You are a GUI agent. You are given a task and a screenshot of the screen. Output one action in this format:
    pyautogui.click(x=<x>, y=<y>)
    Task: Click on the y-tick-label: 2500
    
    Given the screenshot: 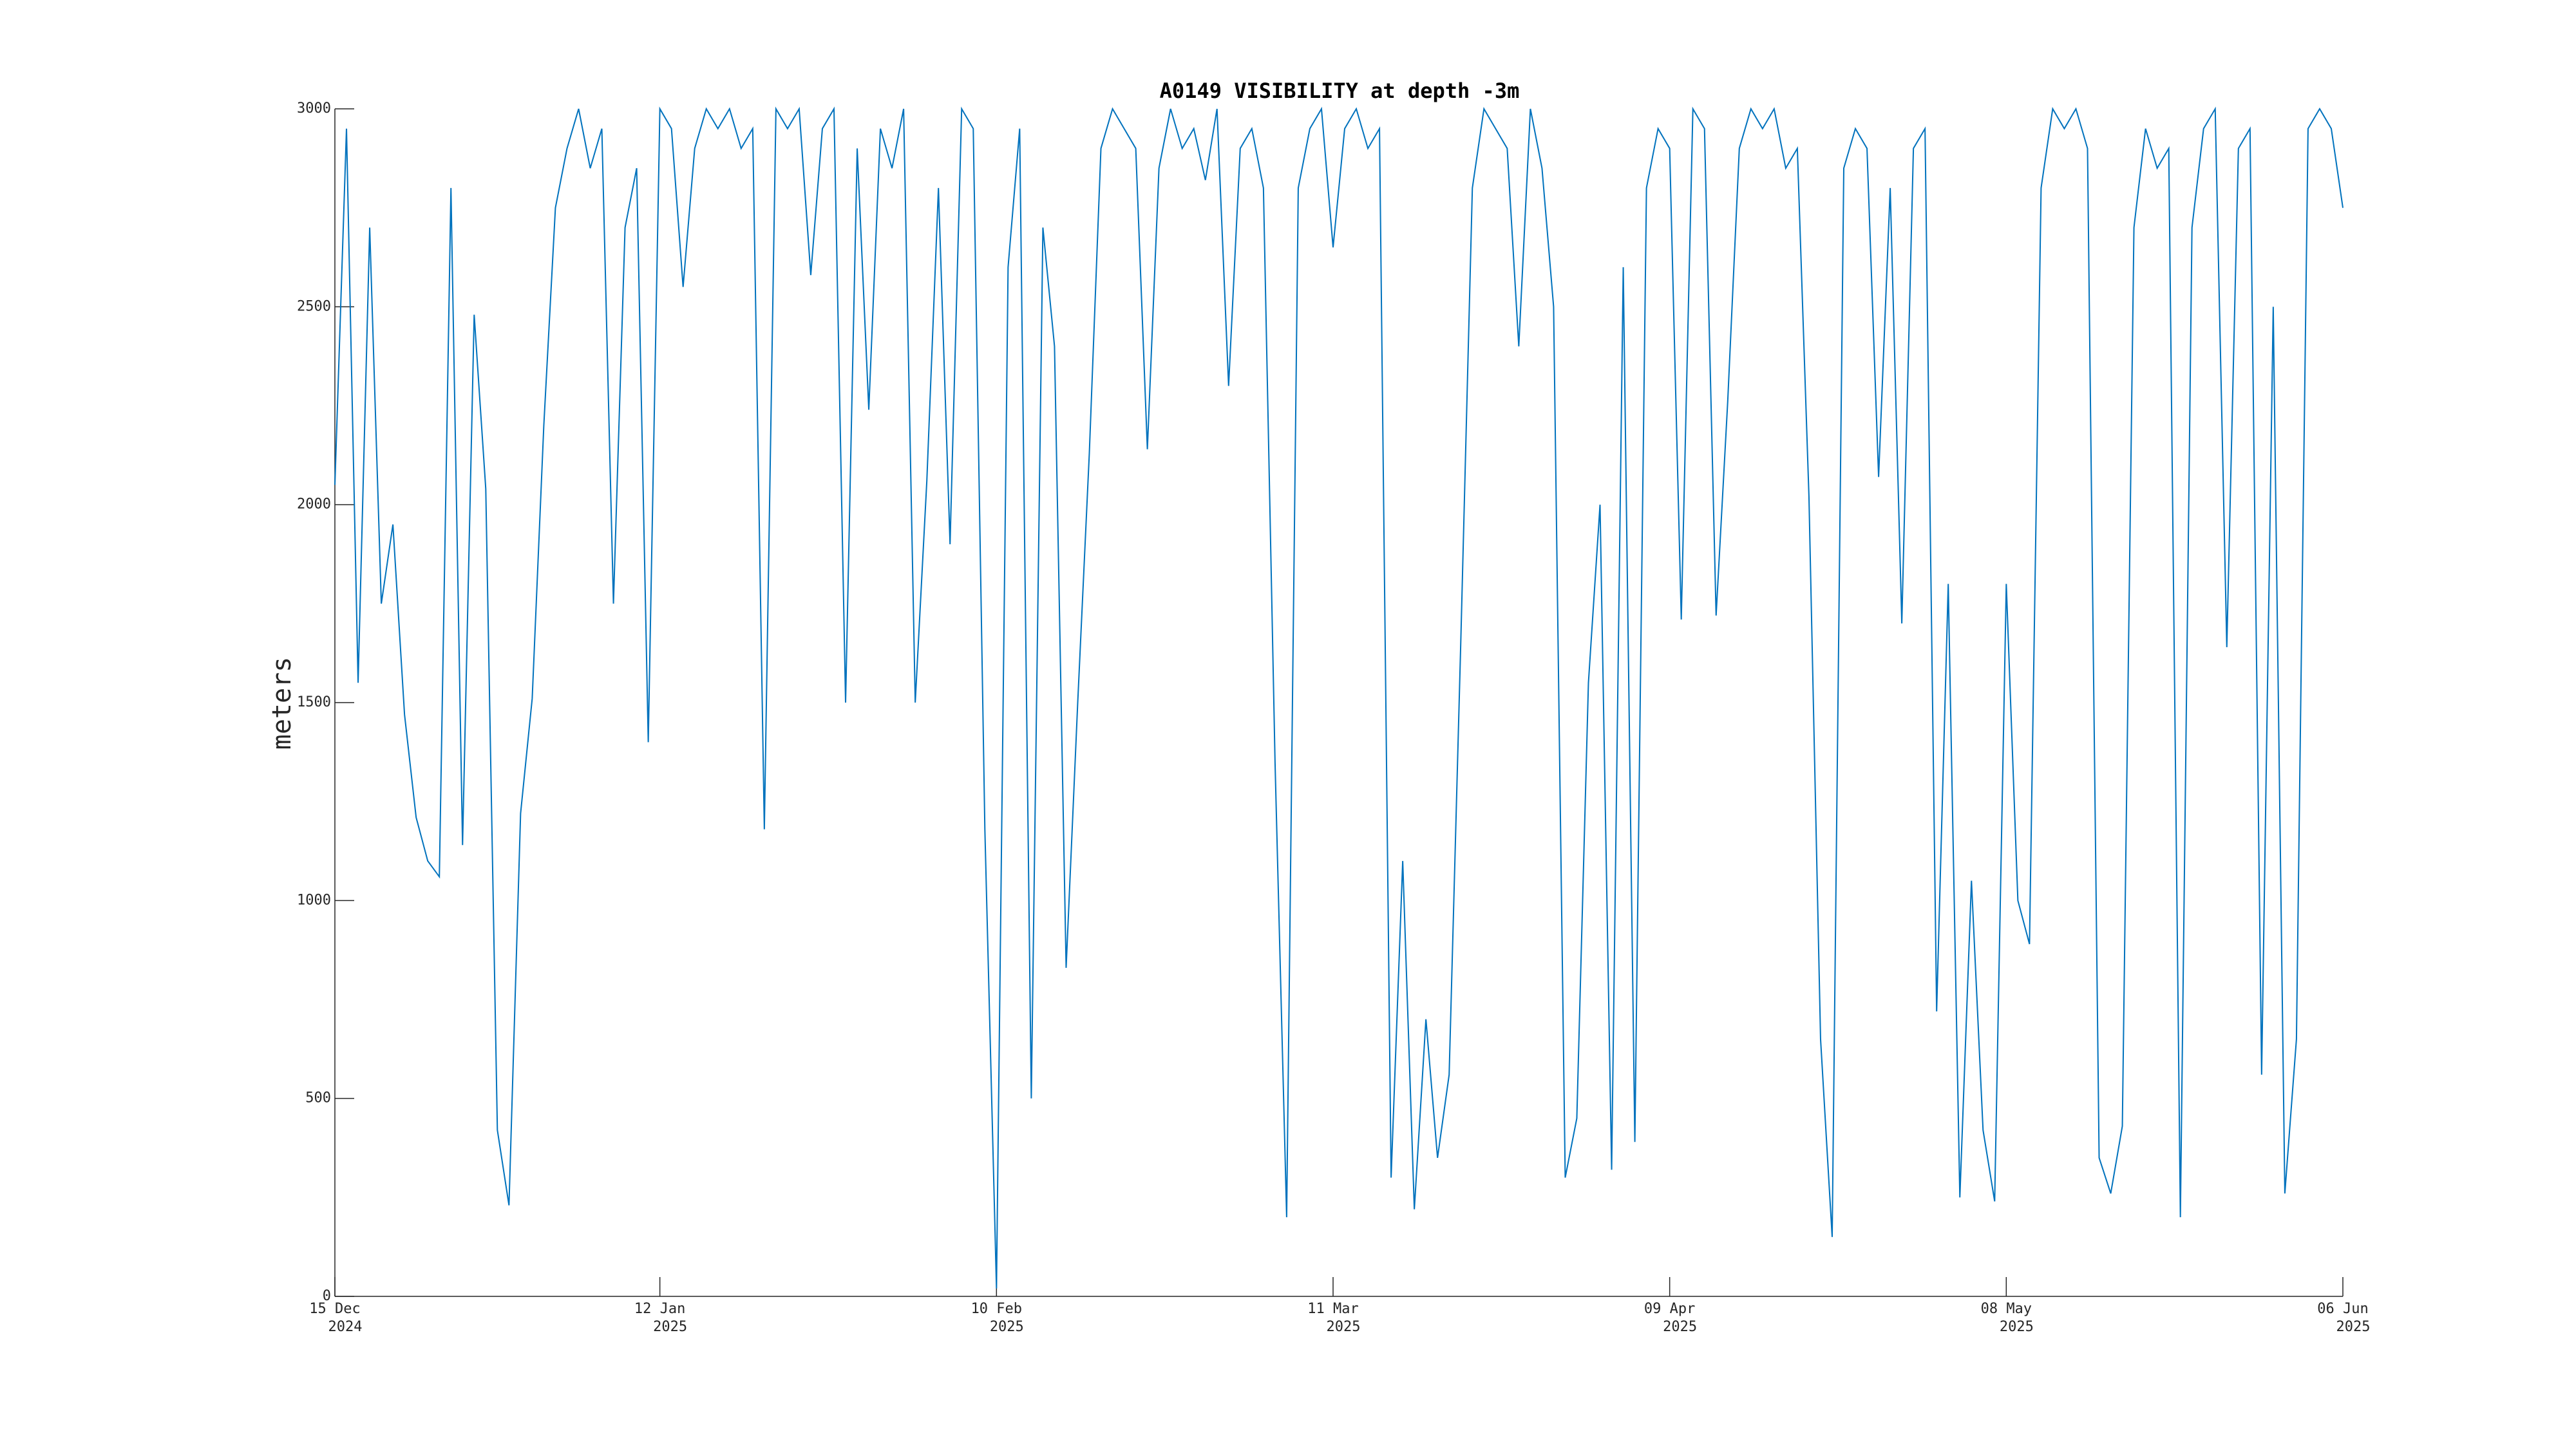 What is the action you would take?
    pyautogui.click(x=314, y=306)
    